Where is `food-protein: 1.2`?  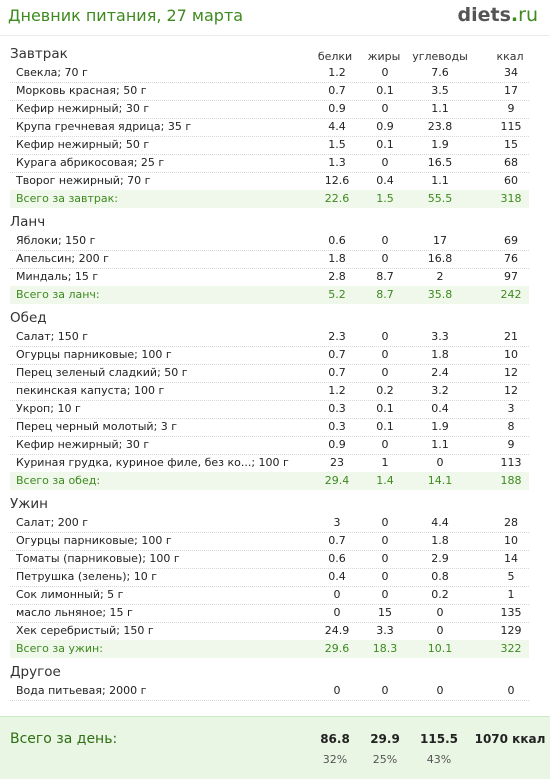 food-protein: 1.2 is located at coordinates (337, 72).